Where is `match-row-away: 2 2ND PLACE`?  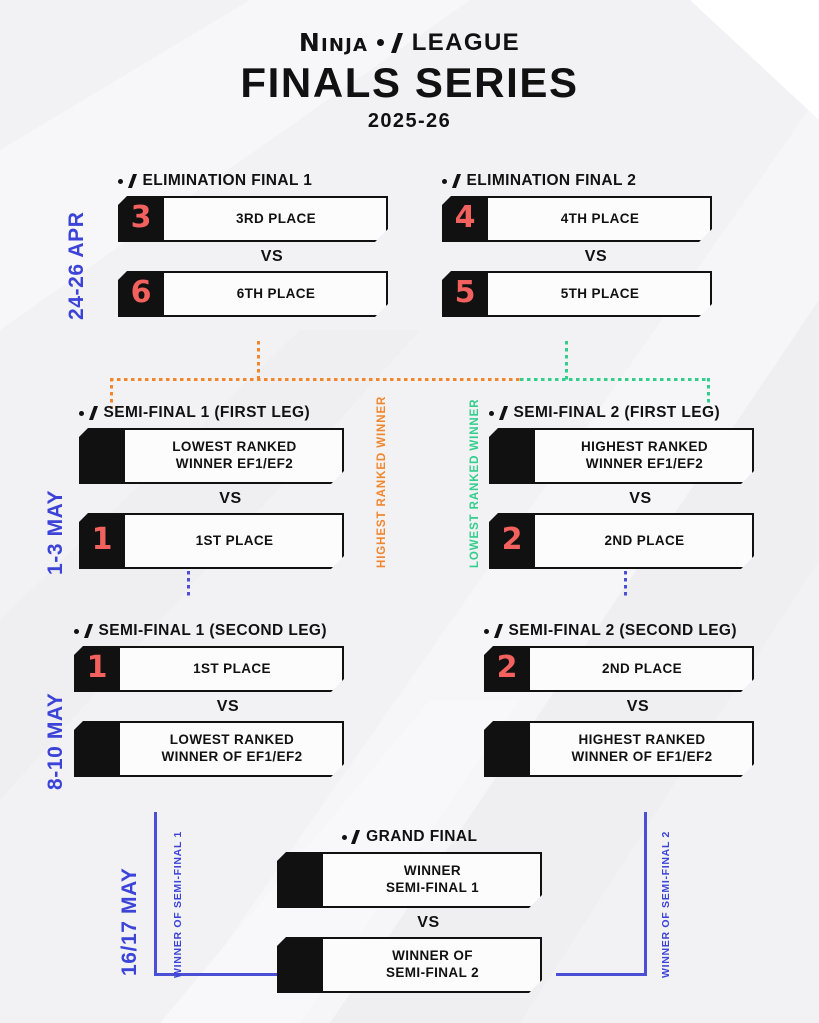
match-row-away: 2 2ND PLACE is located at coordinates (621, 541).